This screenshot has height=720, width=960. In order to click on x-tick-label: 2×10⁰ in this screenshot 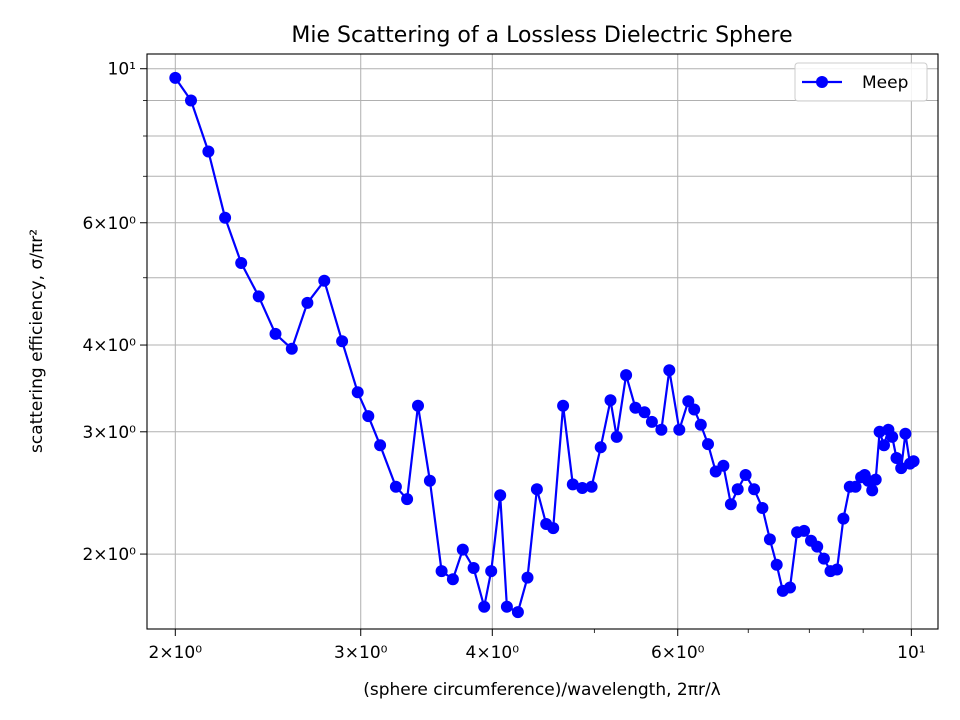, I will do `click(176, 653)`.